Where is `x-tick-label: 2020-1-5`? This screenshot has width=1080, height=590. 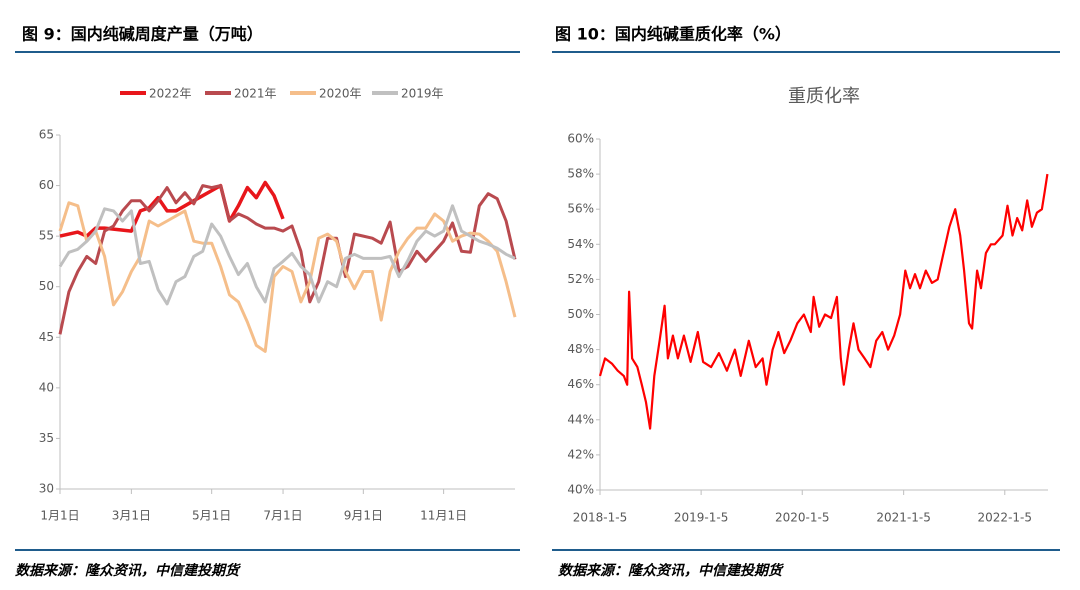 x-tick-label: 2020-1-5 is located at coordinates (802, 518).